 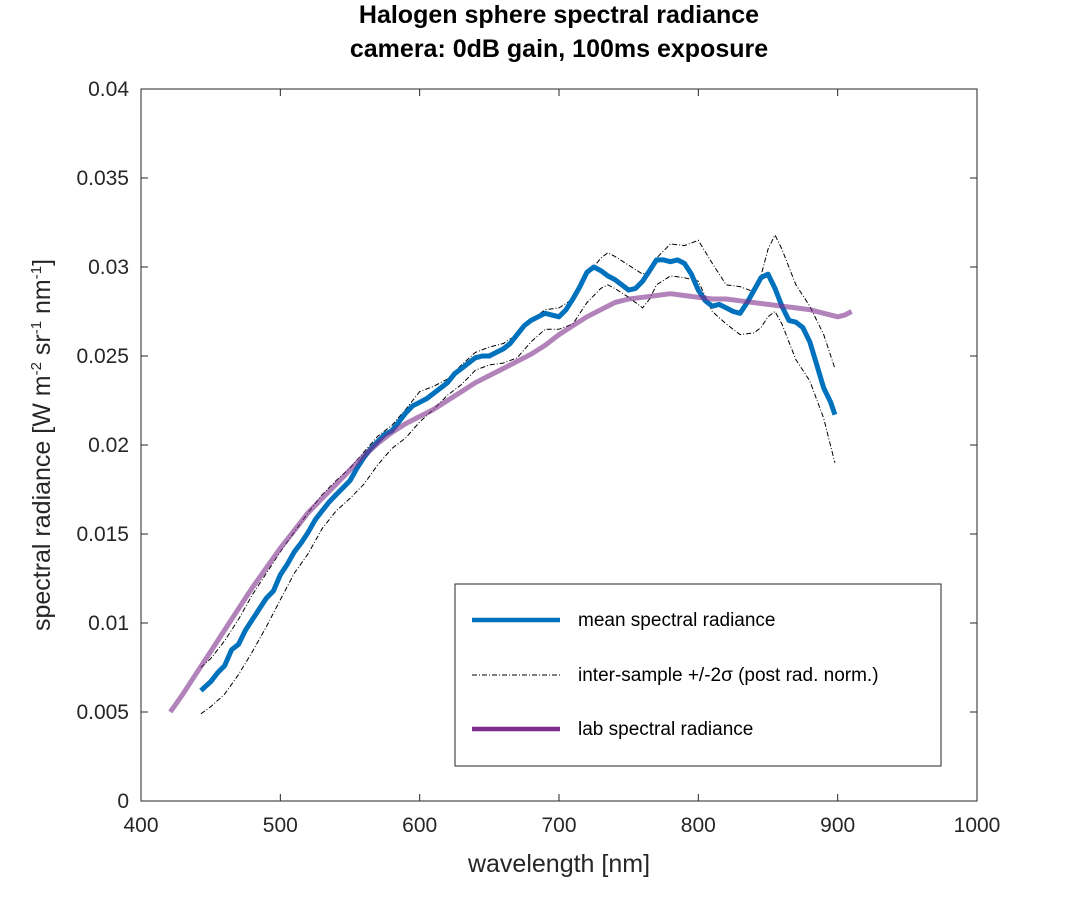 What do you see at coordinates (102, 356) in the screenshot?
I see `y-tick-label: 0.025` at bounding box center [102, 356].